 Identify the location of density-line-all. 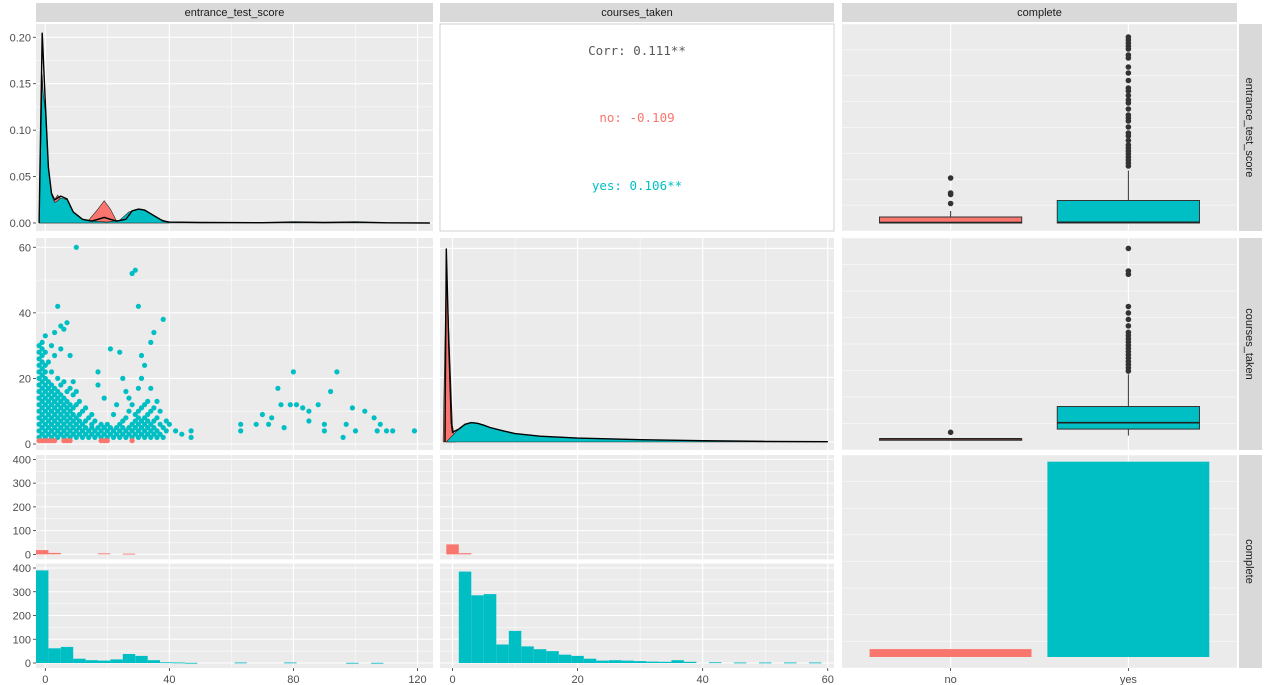
(636, 345).